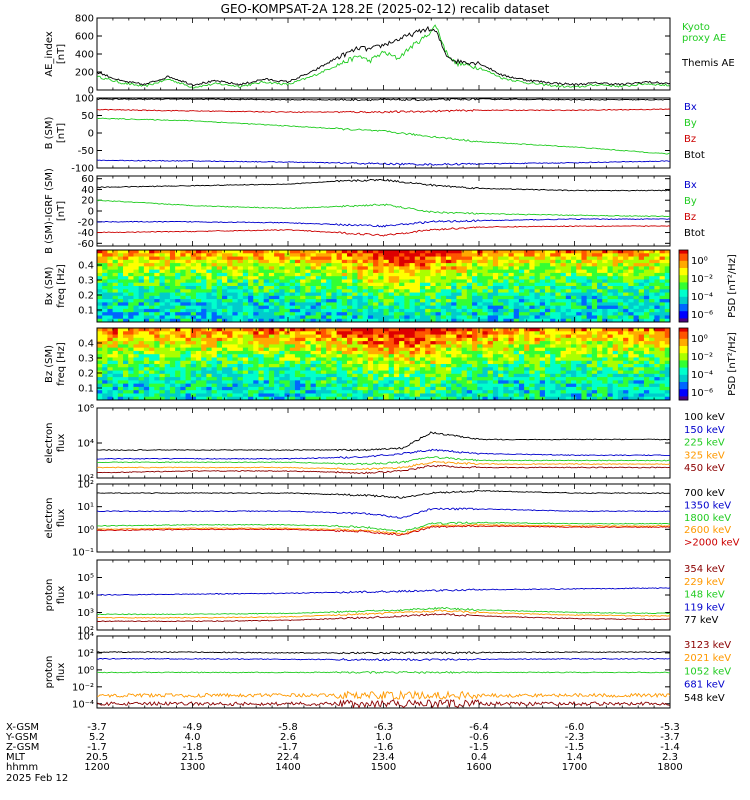  What do you see at coordinates (702, 279) in the screenshot?
I see `colorbar-tick-label: 10⁻²` at bounding box center [702, 279].